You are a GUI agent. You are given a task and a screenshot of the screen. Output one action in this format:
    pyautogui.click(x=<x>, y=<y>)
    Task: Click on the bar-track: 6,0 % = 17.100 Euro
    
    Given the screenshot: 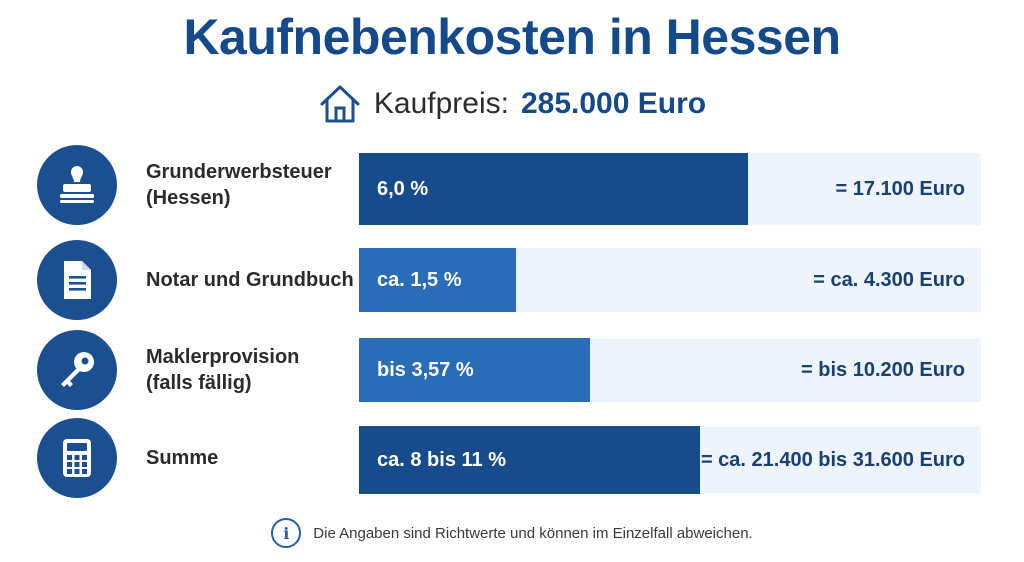 What is the action you would take?
    pyautogui.click(x=670, y=189)
    